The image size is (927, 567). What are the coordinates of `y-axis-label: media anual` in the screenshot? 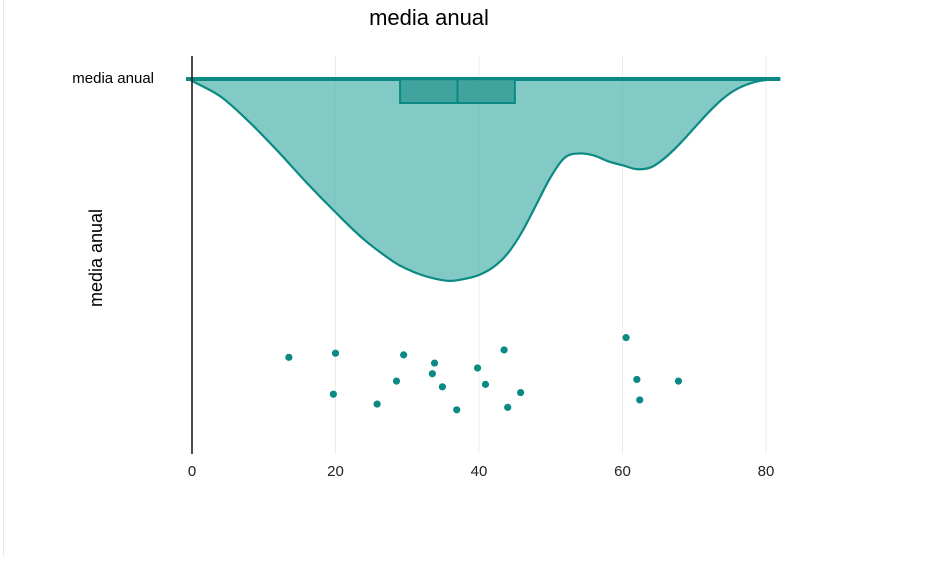 It's located at (96, 258).